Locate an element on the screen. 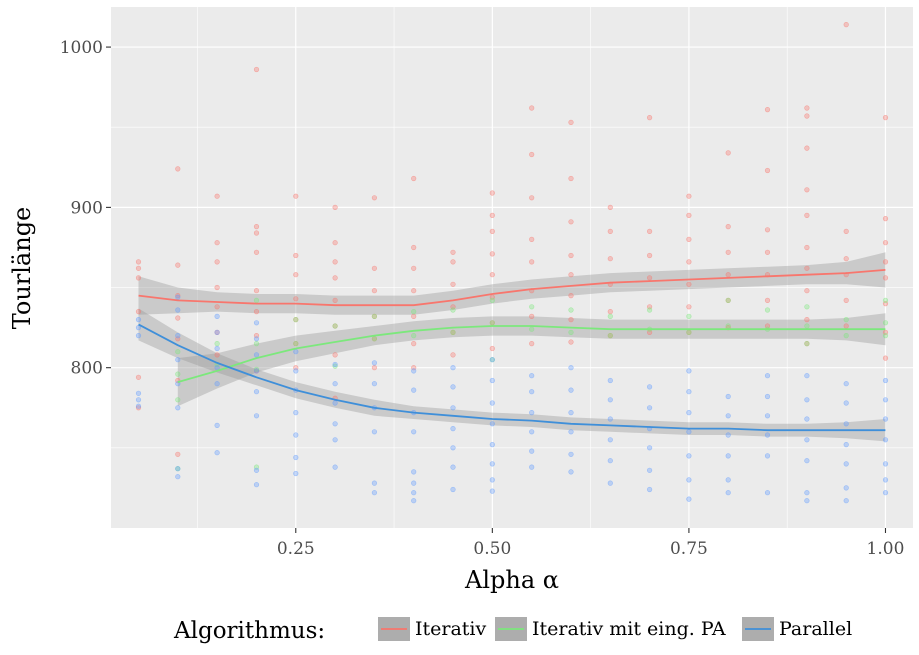 This screenshot has height=655, width=919. legend-title: Algorithmus: is located at coordinates (249, 631).